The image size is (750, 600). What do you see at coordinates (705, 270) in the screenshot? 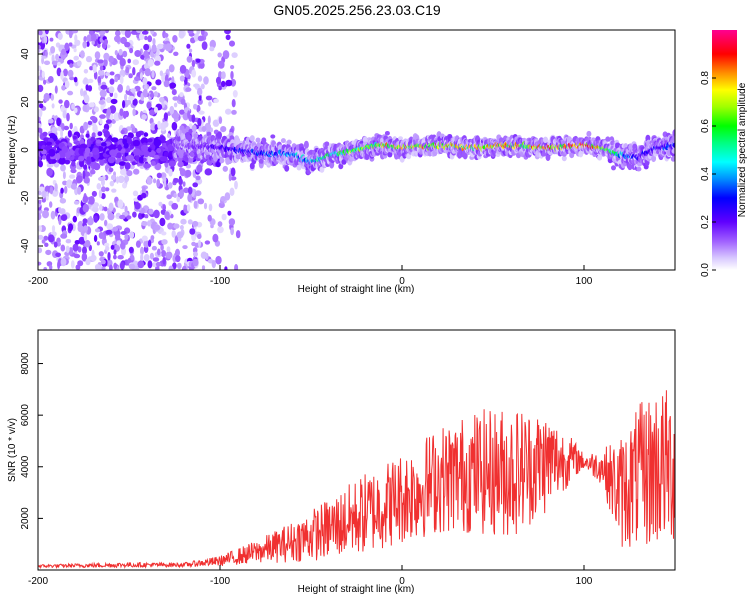
I see `colorbar-tick-label: 0.0` at bounding box center [705, 270].